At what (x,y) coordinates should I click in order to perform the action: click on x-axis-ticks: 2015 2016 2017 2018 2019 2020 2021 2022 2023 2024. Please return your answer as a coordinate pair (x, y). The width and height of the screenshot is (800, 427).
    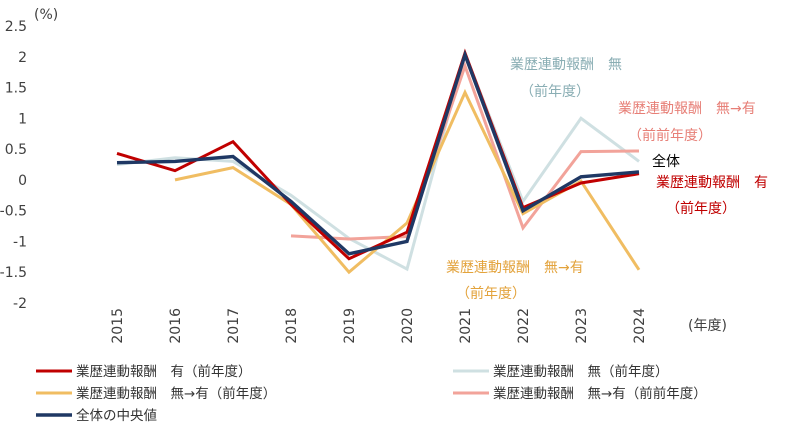
    Looking at the image, I should click on (379, 326).